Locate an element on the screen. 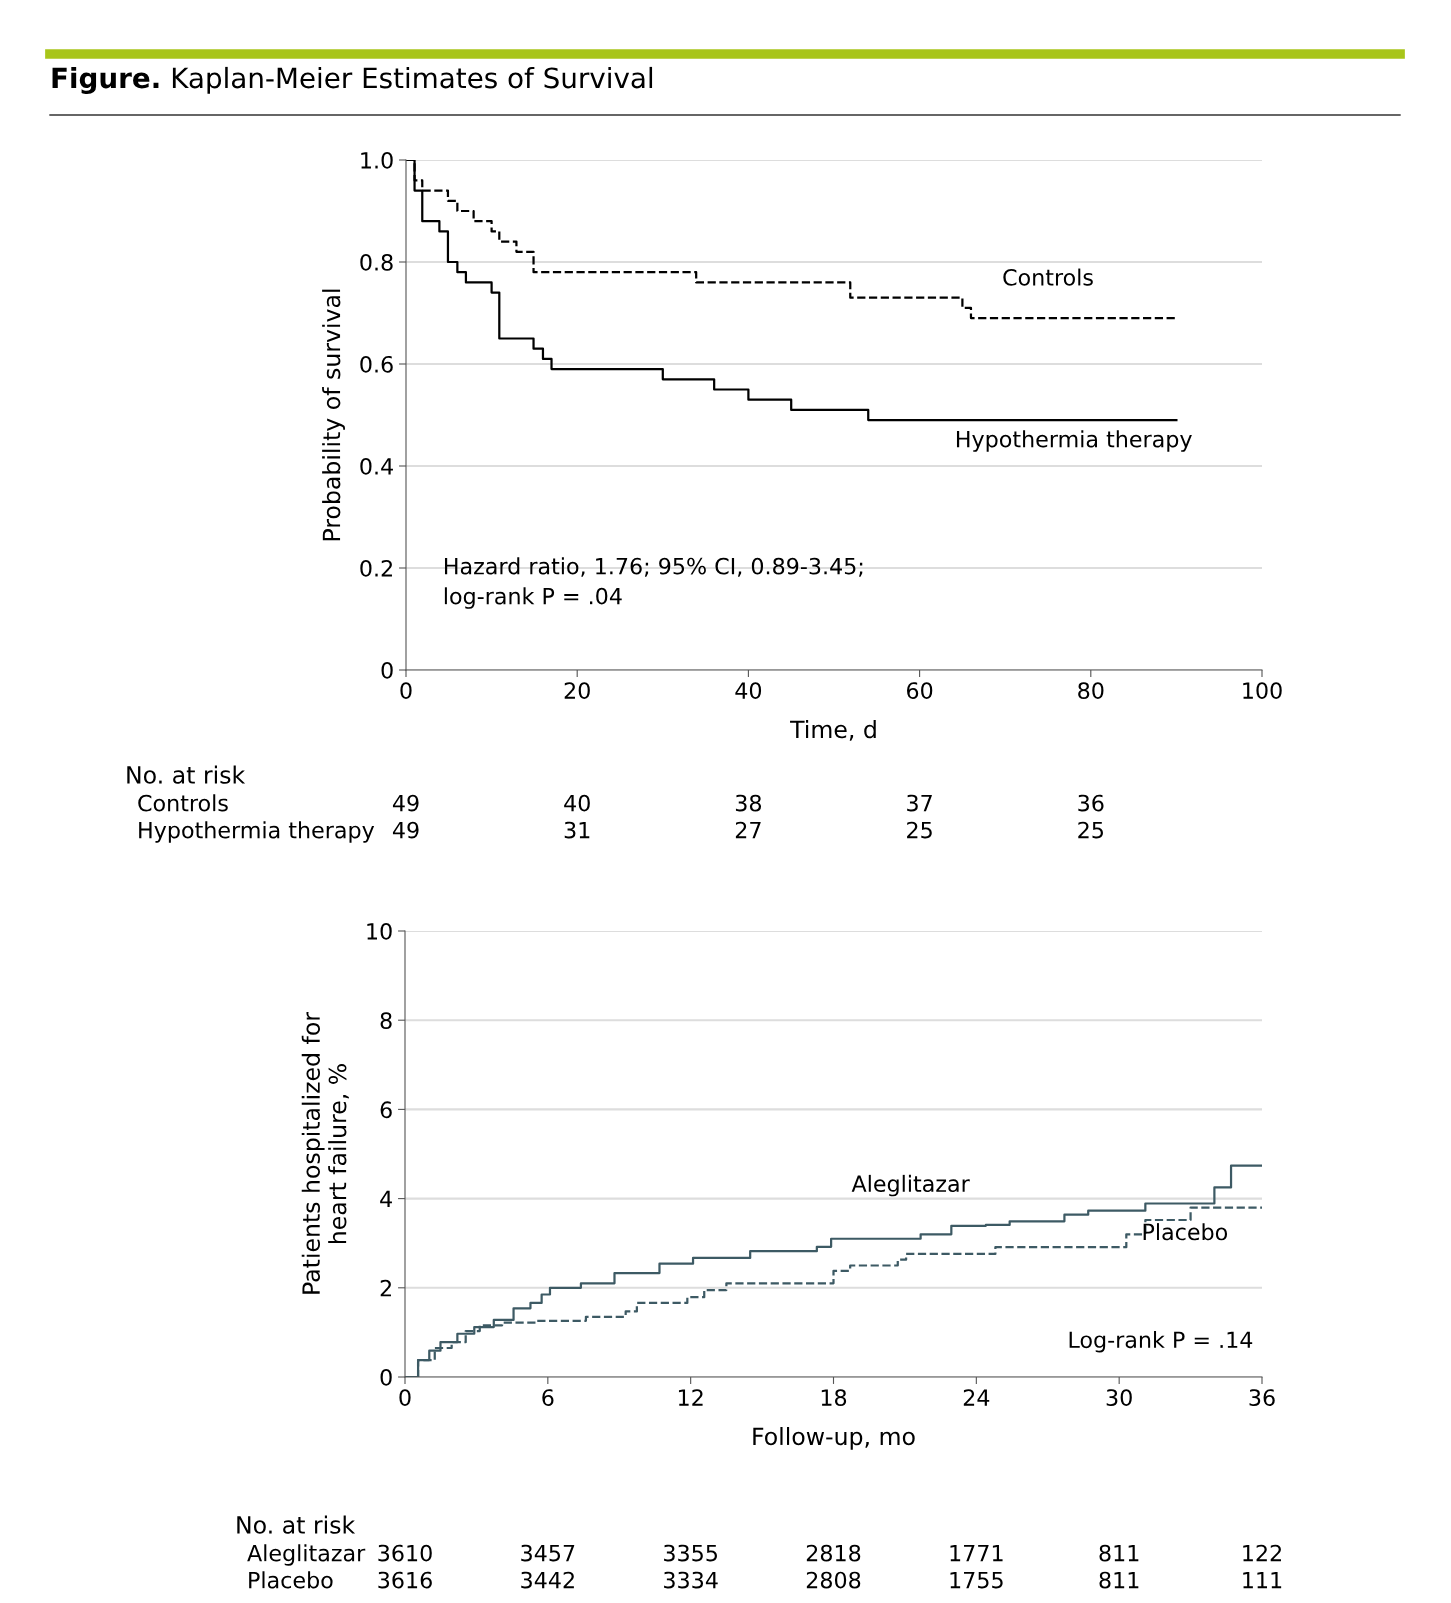 This screenshot has height=1603, width=1451. text: 38 is located at coordinates (748, 803).